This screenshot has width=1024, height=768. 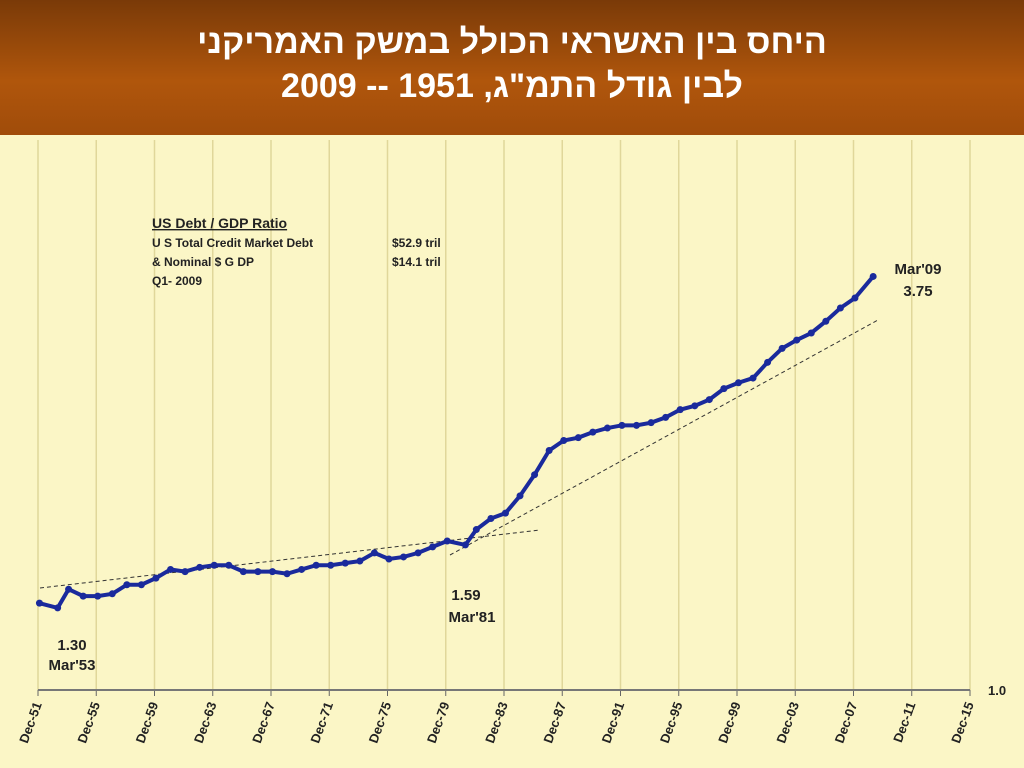 What do you see at coordinates (416, 262) in the screenshot?
I see `box-text: $14.1 tril` at bounding box center [416, 262].